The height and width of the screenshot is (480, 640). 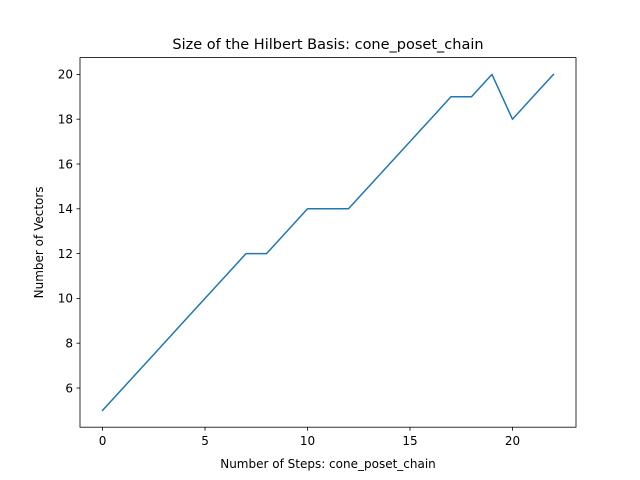 I want to click on x-tick-label: 0, so click(x=103, y=441).